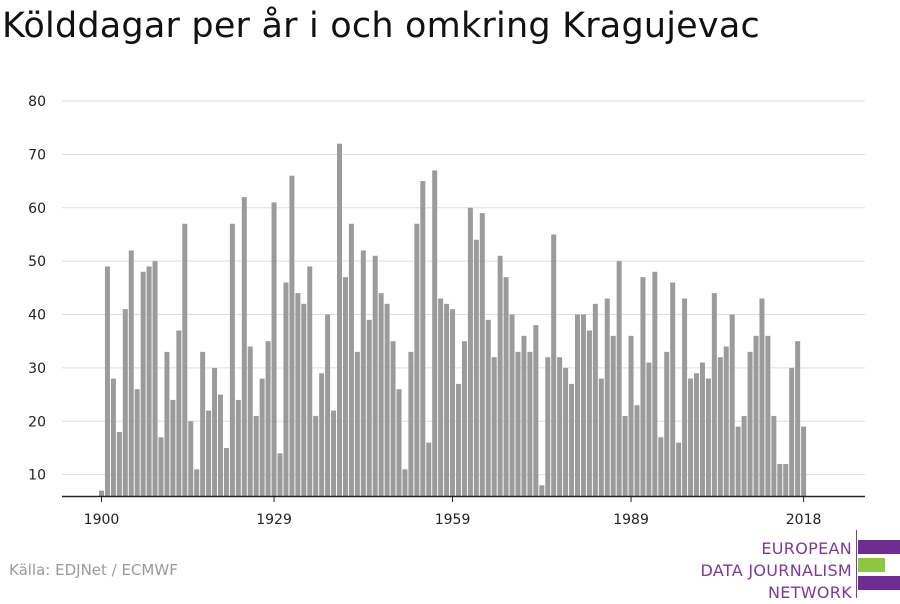  Describe the element at coordinates (879, 583) in the screenshot. I see `logo-bar-bottom` at that location.